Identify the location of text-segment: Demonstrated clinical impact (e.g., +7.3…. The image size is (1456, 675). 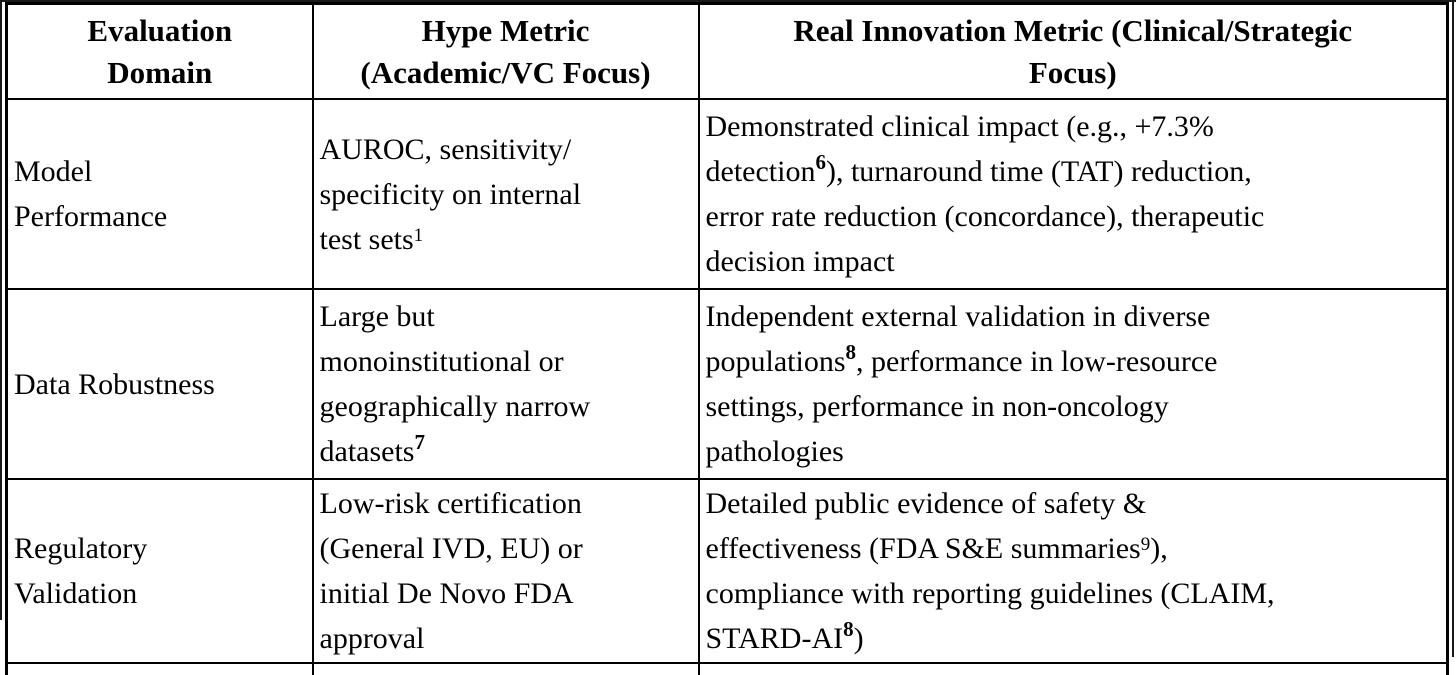
(959, 149).